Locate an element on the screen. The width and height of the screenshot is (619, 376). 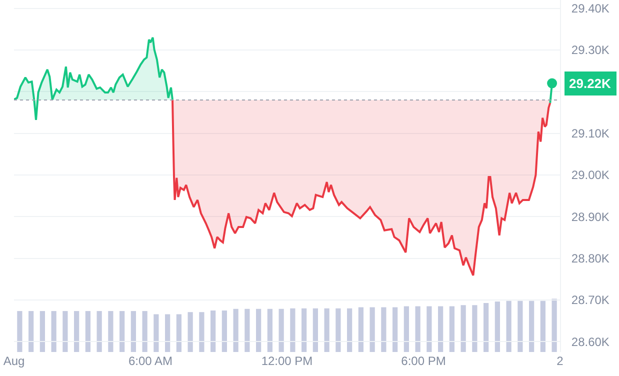
y-tick-label: 29.40K is located at coordinates (590, 9).